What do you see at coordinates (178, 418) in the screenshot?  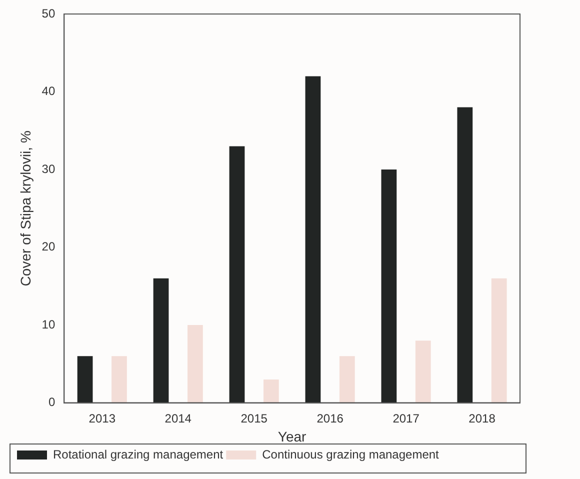 I see `x-tick-label: 2014` at bounding box center [178, 418].